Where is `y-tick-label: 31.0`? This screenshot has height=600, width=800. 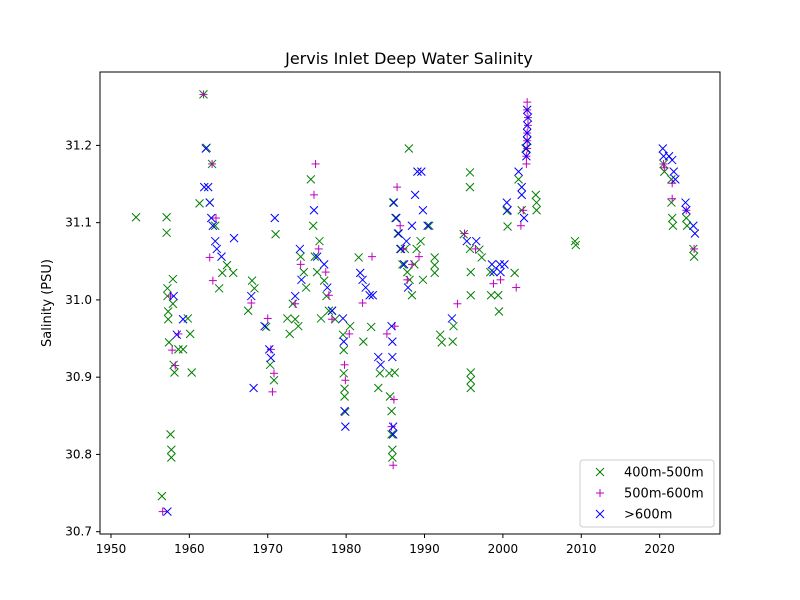
y-tick-label: 31.0 is located at coordinates (78, 300).